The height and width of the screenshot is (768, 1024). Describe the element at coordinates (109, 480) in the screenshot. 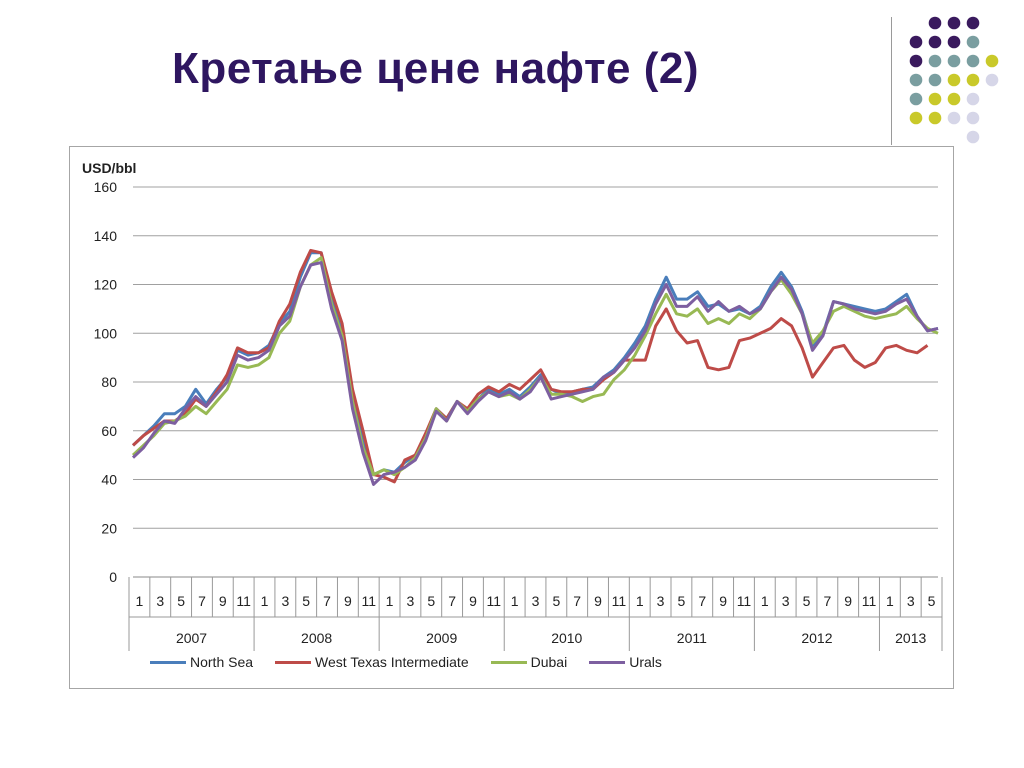

I see `y-tick-label: 40` at that location.